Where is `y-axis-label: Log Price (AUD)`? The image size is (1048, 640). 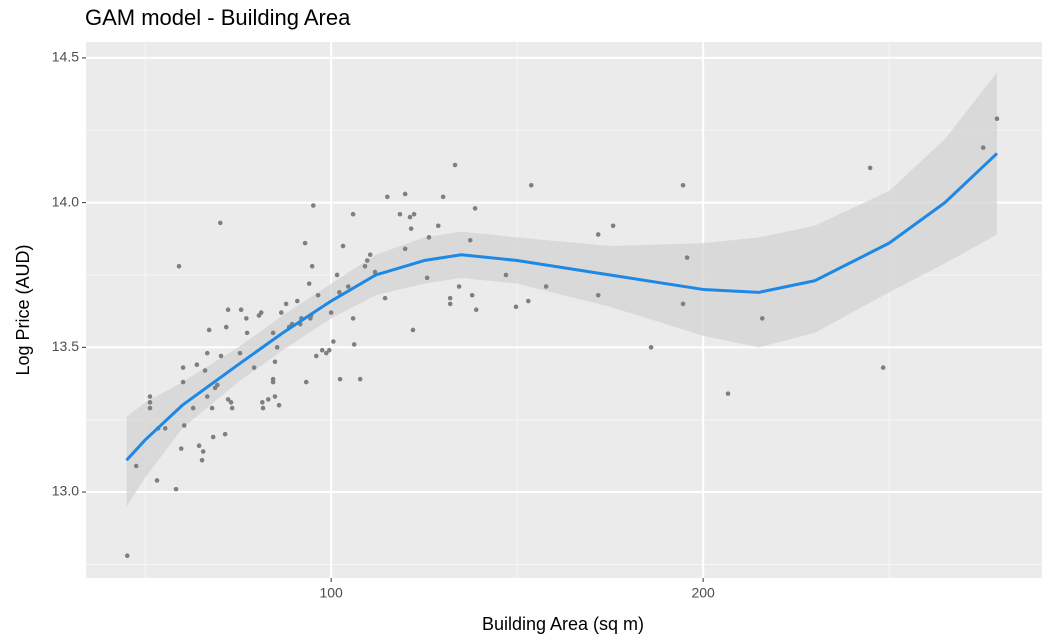
y-axis-label: Log Price (AUD) is located at coordinates (23, 309).